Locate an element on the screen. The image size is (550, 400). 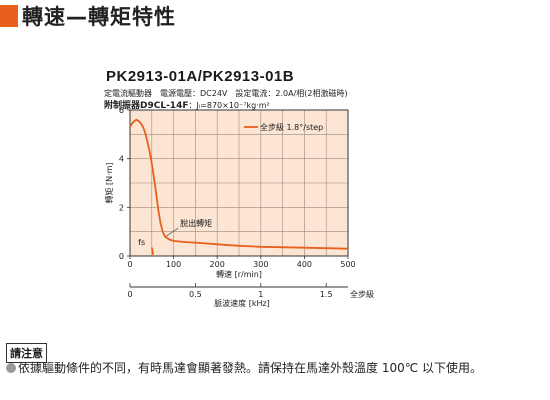
secondary-tick-label: 1 is located at coordinates (260, 294).